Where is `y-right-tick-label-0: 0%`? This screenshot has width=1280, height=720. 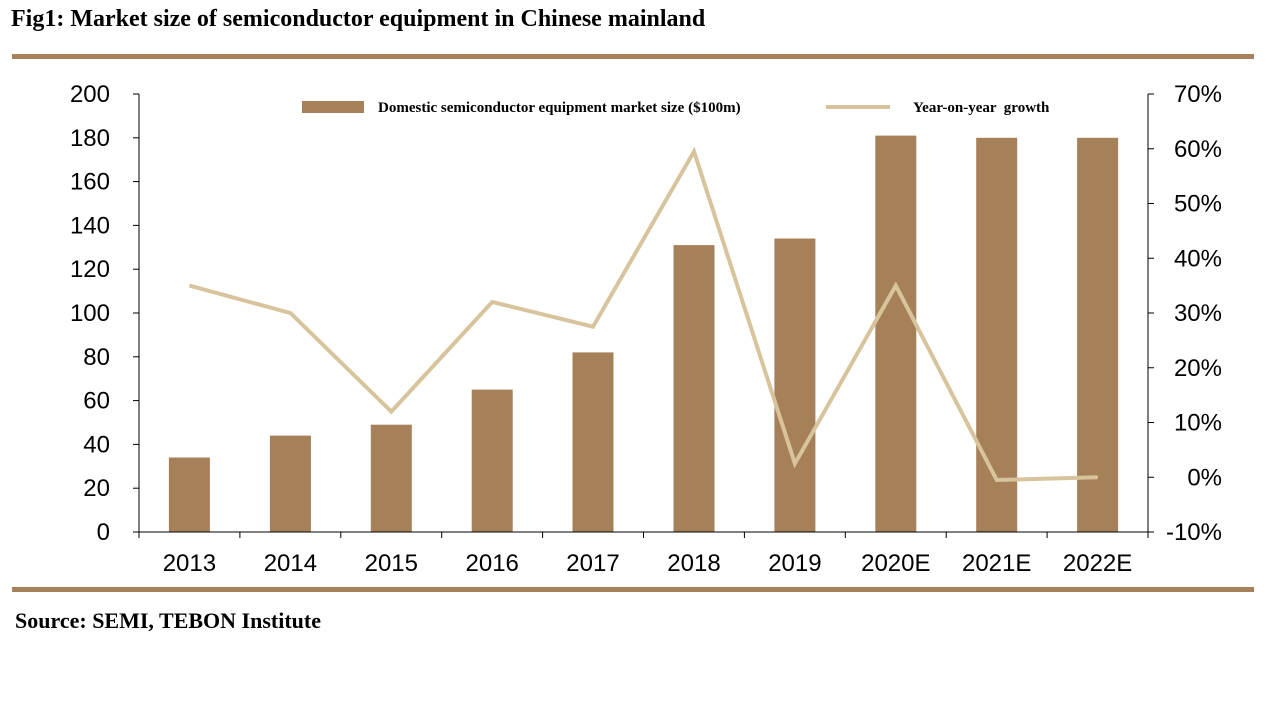 y-right-tick-label-0: 0% is located at coordinates (1204, 477).